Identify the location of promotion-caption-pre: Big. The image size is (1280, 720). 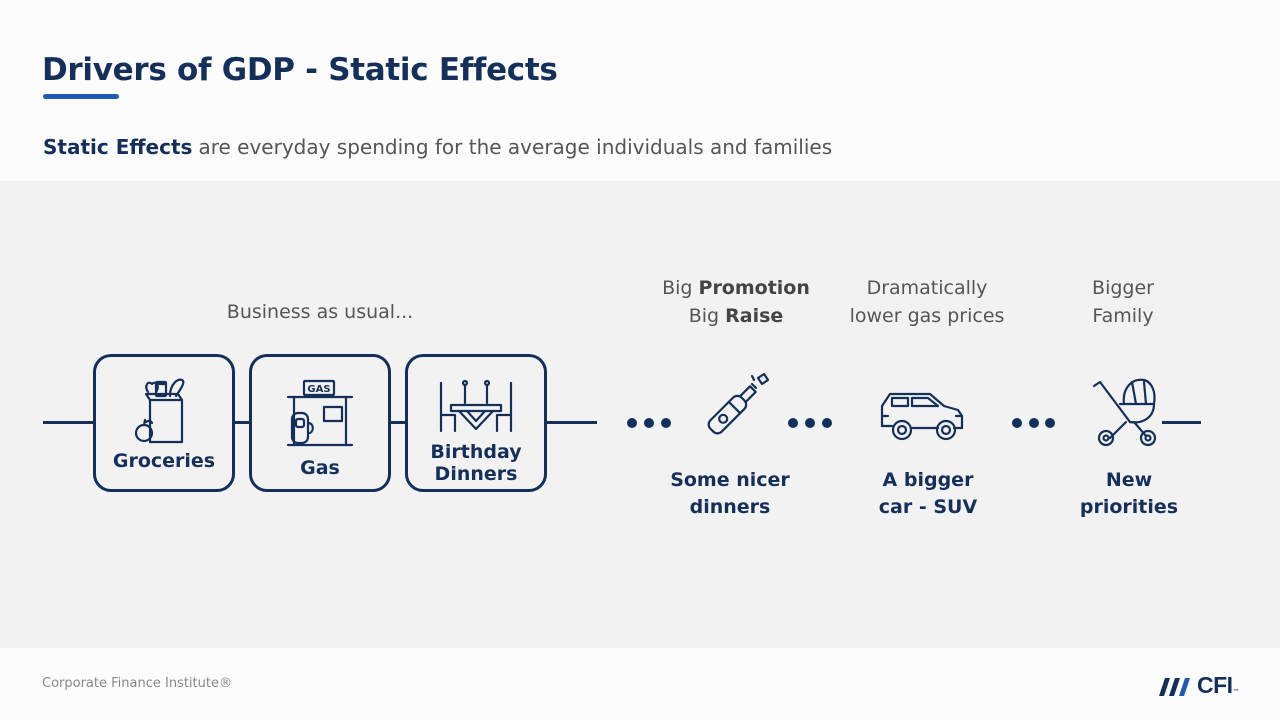
(677, 288).